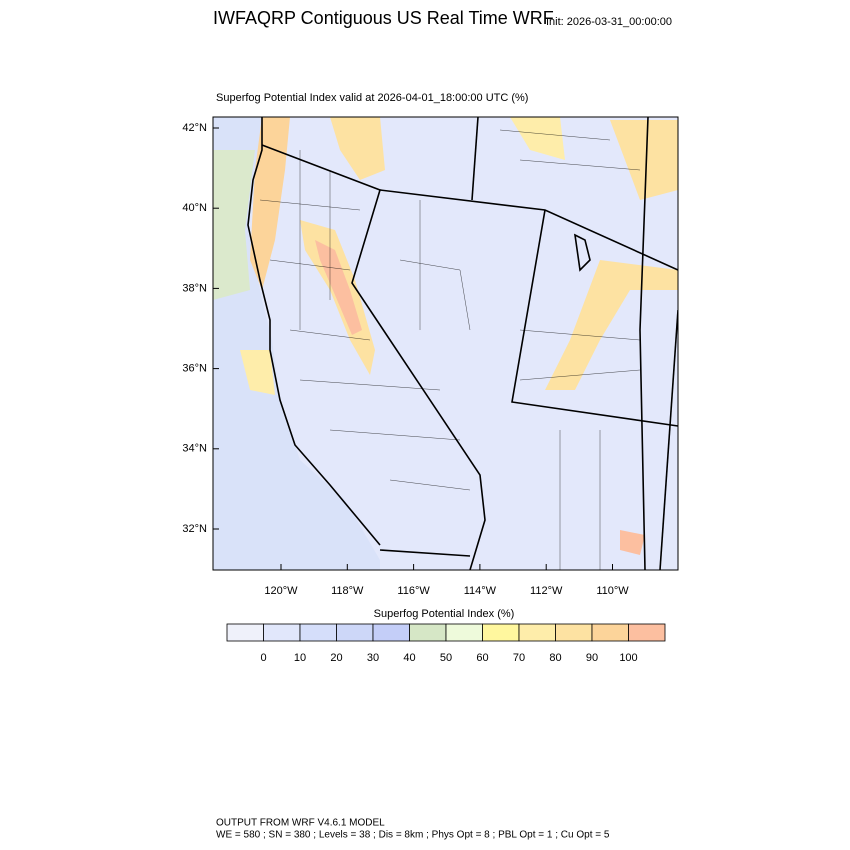 This screenshot has height=850, width=850. What do you see at coordinates (612, 591) in the screenshot?
I see `lon-label: 110°W` at bounding box center [612, 591].